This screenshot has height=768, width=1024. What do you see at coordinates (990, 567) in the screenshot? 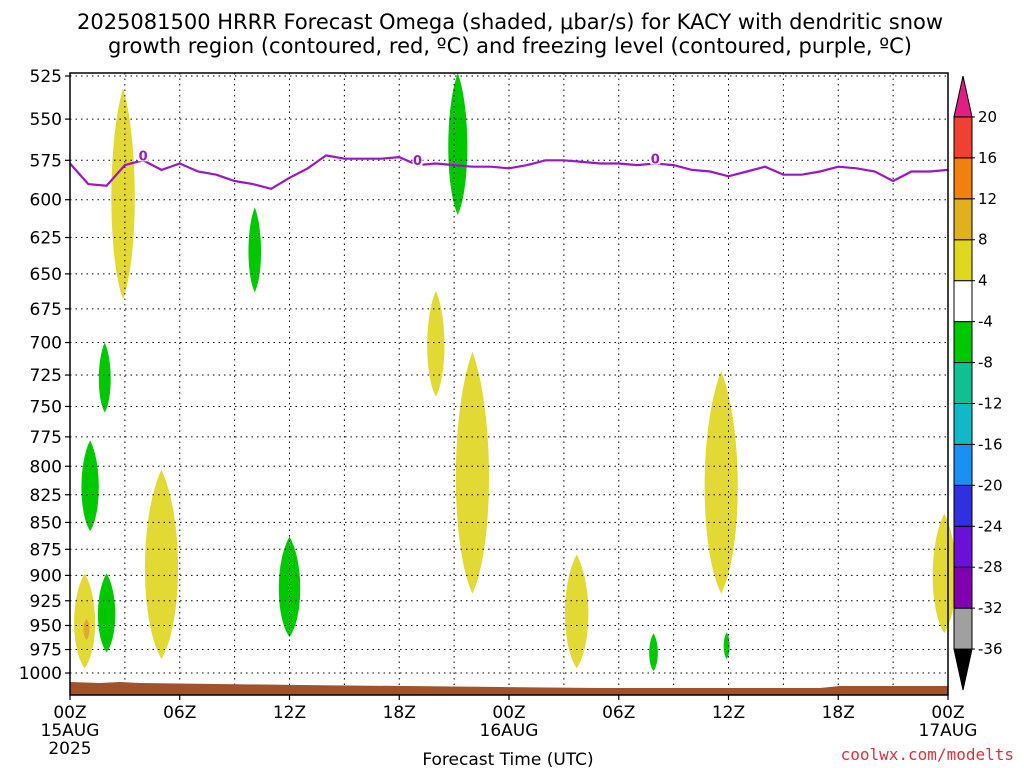
I see `colorbar-tick-label: -28` at bounding box center [990, 567].